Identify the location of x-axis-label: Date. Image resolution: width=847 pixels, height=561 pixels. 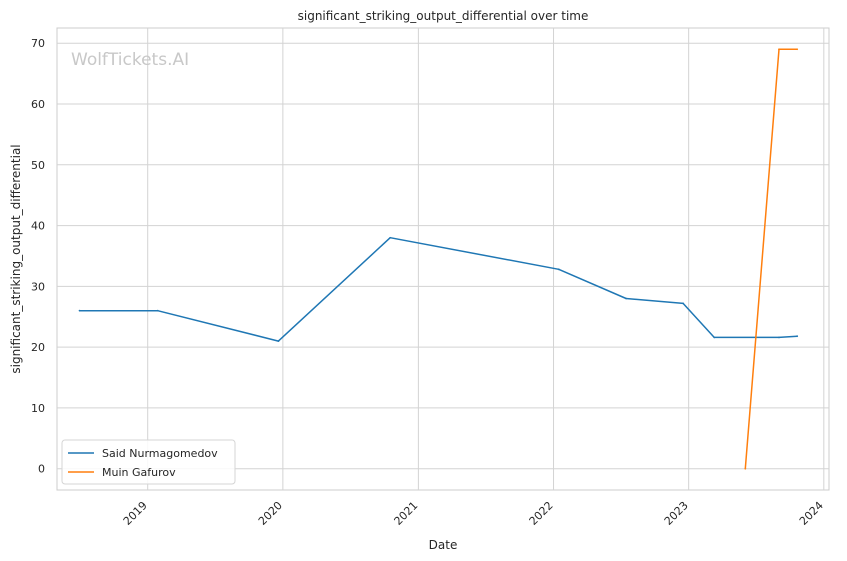
(443, 545).